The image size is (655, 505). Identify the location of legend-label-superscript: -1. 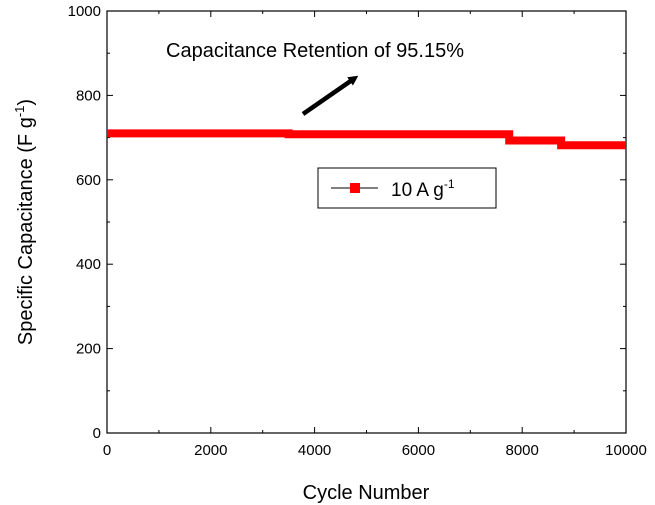
(449, 184).